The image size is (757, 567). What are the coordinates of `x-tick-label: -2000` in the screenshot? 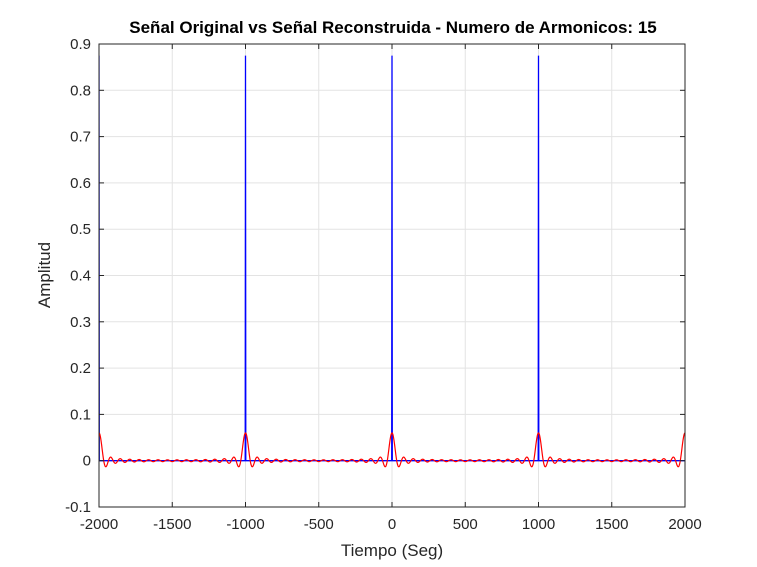 It's located at (99, 524).